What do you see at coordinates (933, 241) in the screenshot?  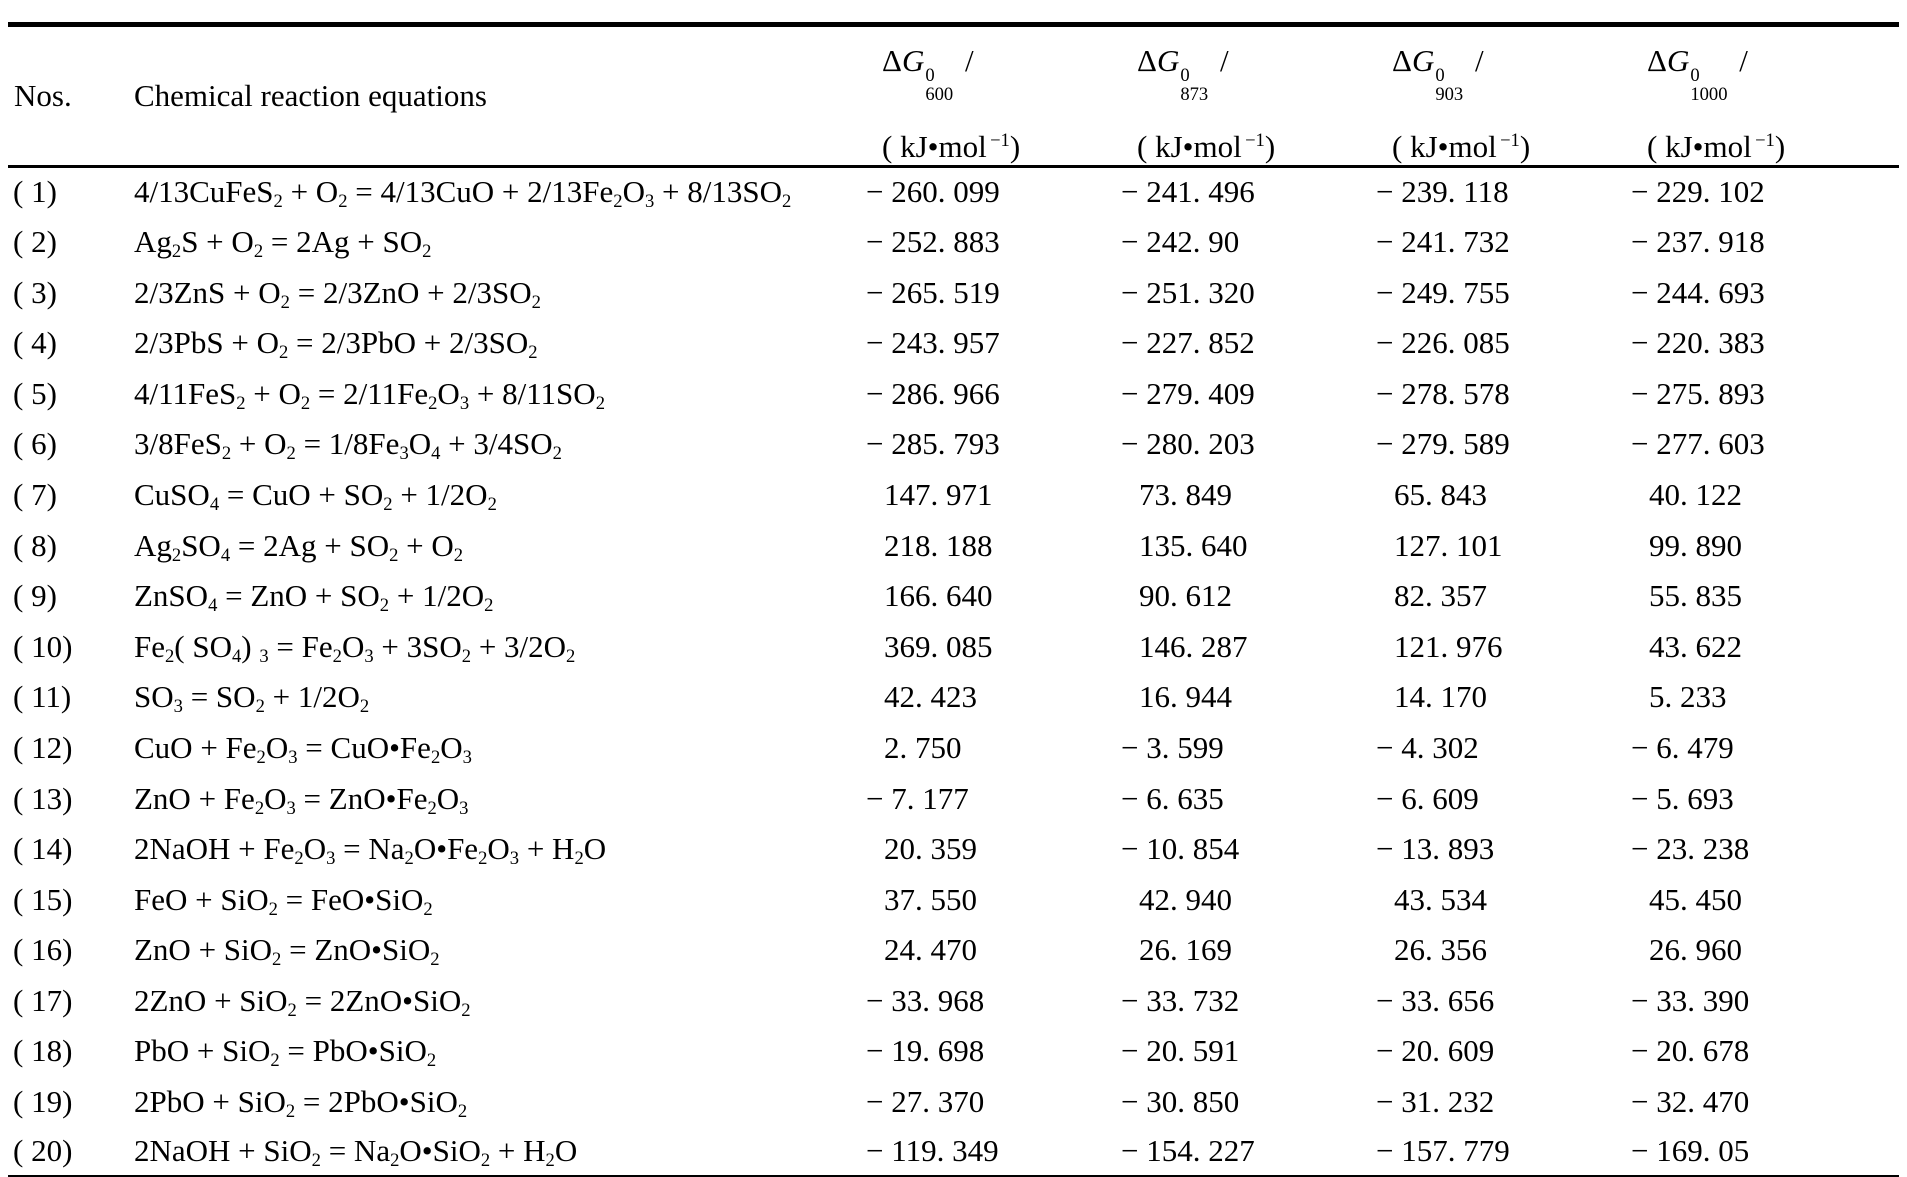 I see `dg600-value: − 252. 883` at bounding box center [933, 241].